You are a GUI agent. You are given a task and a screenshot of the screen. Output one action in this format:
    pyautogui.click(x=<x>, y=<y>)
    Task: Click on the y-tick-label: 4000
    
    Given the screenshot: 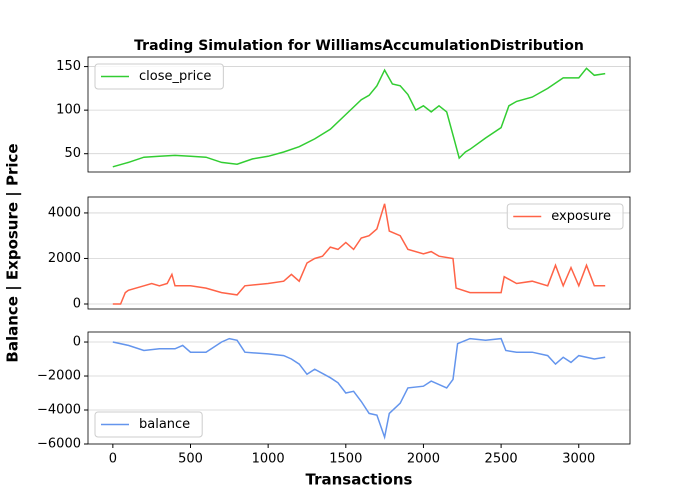 What is the action you would take?
    pyautogui.click(x=64, y=212)
    